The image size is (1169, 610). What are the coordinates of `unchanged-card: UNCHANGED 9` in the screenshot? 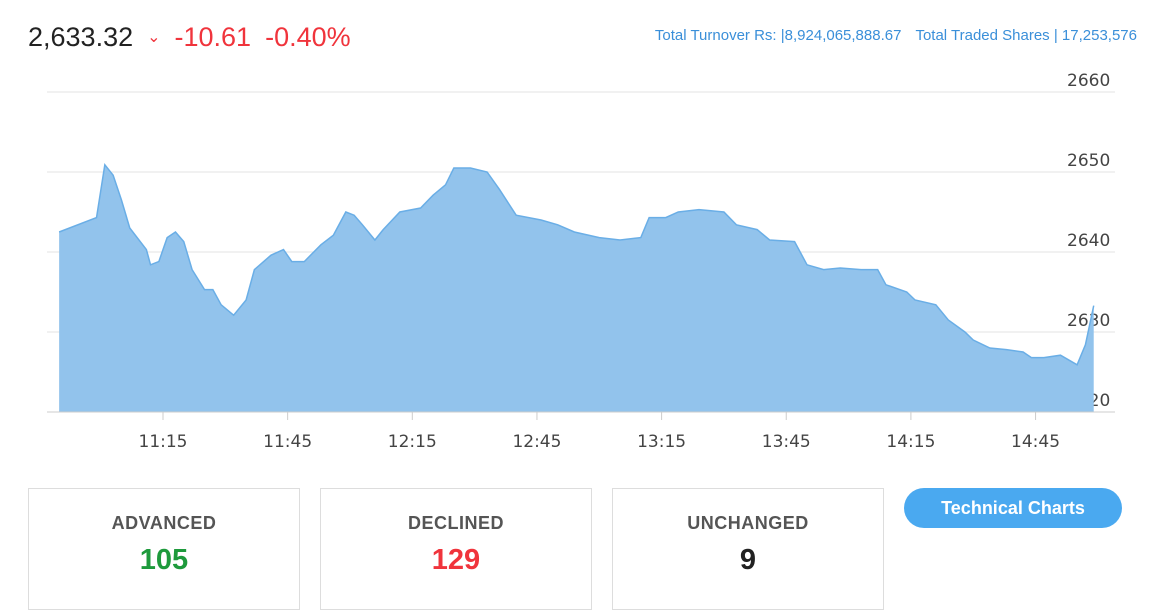 It's located at (748, 549).